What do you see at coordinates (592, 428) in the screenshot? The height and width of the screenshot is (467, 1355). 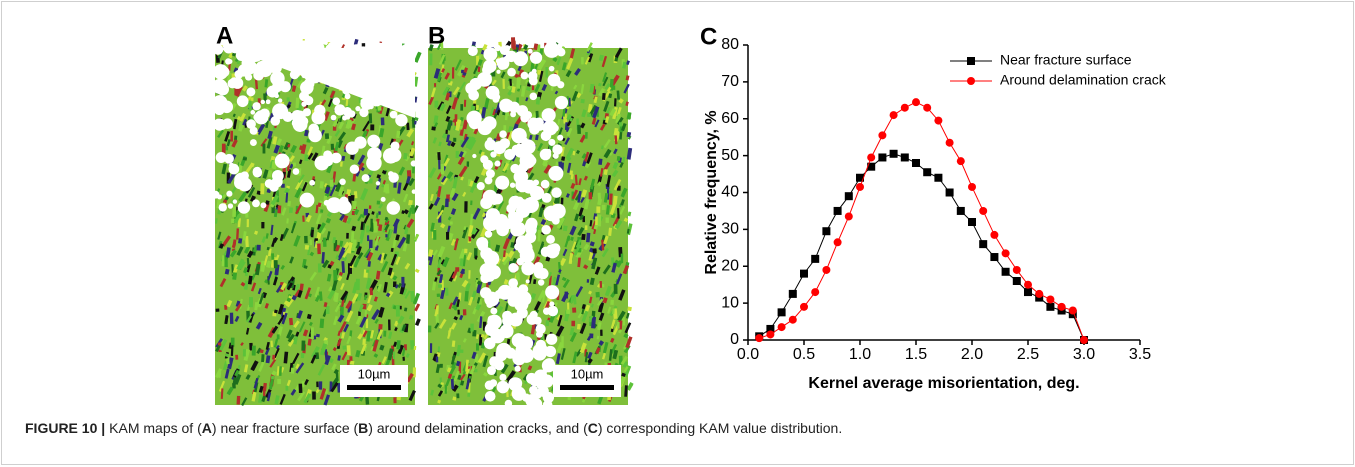 I see `caption-segment: C` at bounding box center [592, 428].